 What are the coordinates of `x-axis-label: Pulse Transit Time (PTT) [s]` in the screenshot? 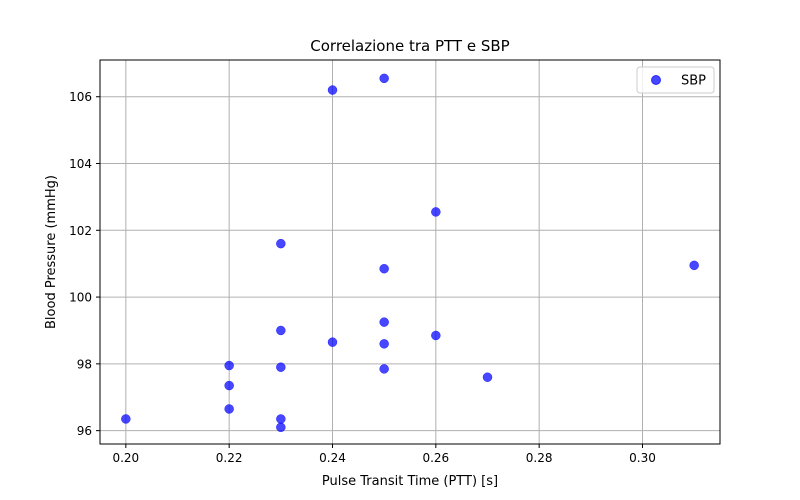 It's located at (410, 481).